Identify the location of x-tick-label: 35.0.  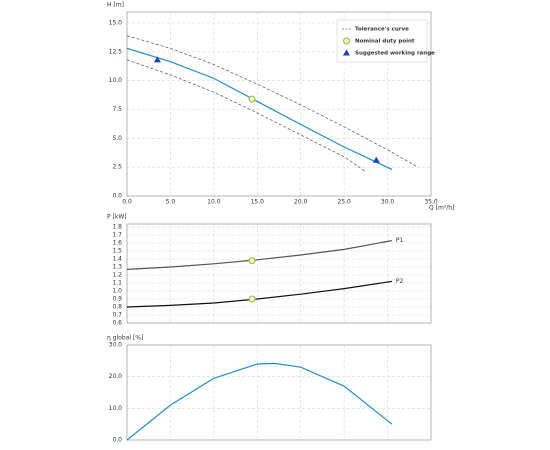
(431, 202).